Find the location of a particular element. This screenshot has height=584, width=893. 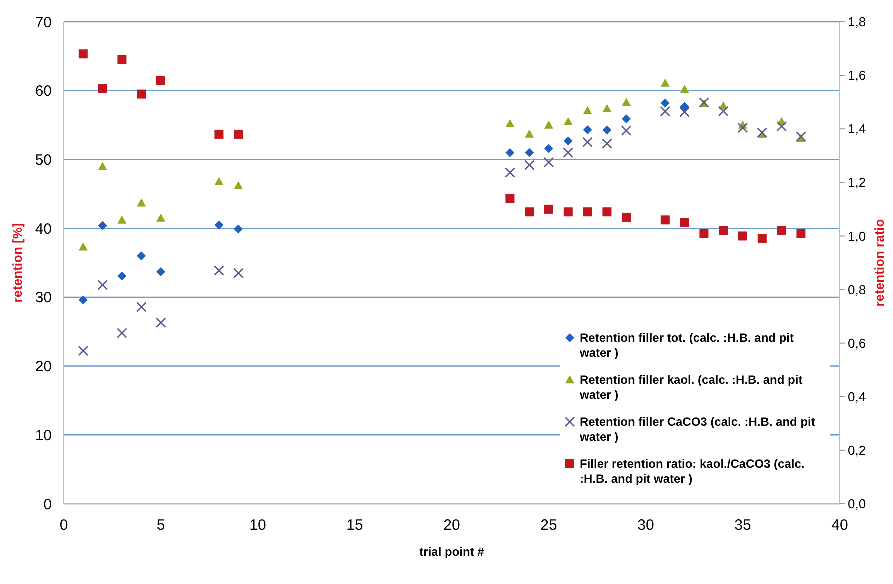

y2-tick-label: 0,6 is located at coordinates (857, 343).